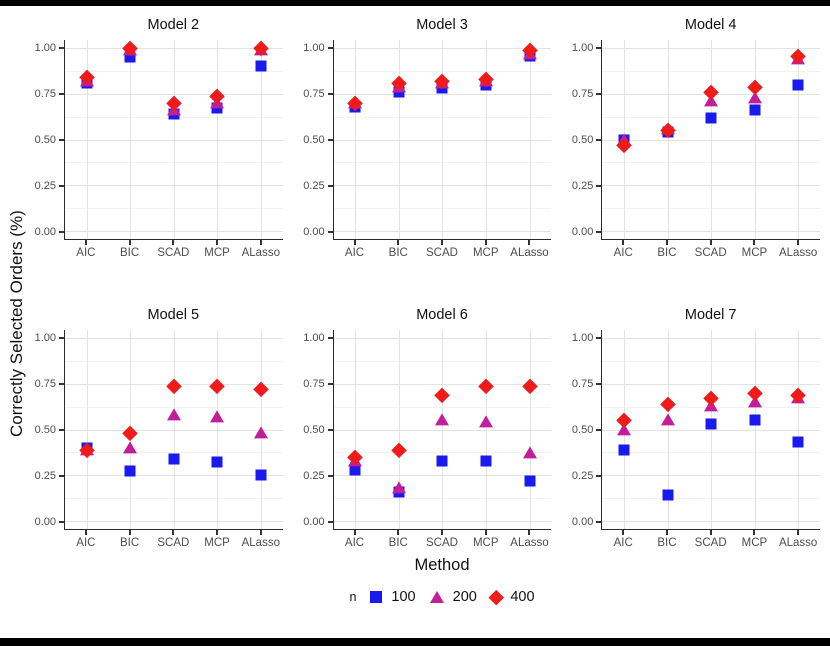 This screenshot has width=830, height=646. What do you see at coordinates (667, 253) in the screenshot?
I see `x-tick-label: BIC` at bounding box center [667, 253].